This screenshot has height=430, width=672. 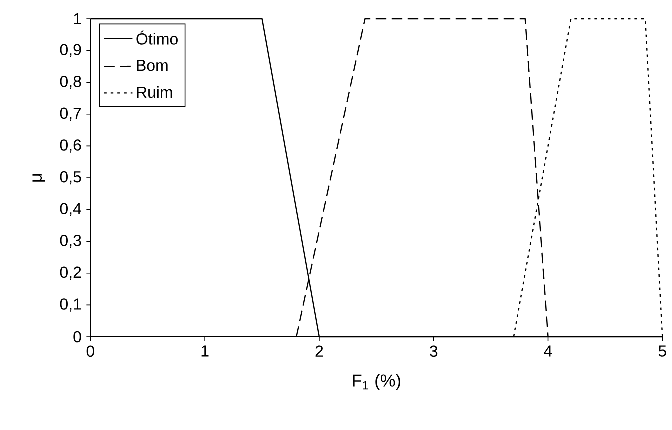 I want to click on y-tick-label: 0,4, so click(x=71, y=209).